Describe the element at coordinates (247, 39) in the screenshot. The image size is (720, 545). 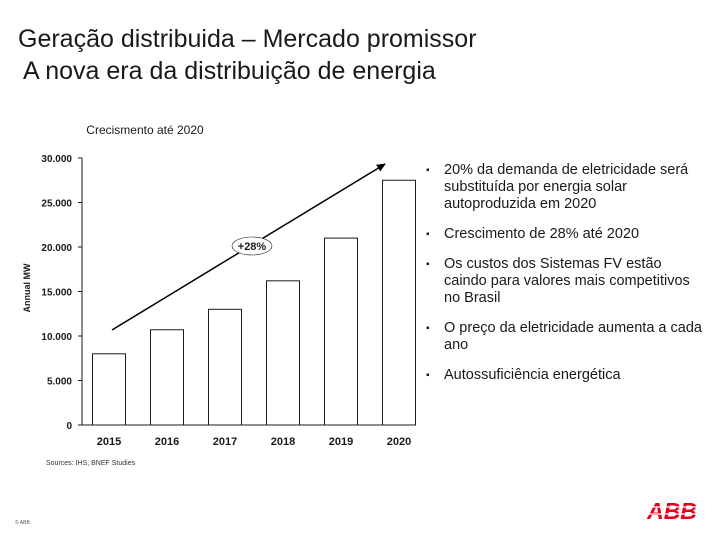
I see `slide-title: Geração distribuida – Mercado promissor` at that location.